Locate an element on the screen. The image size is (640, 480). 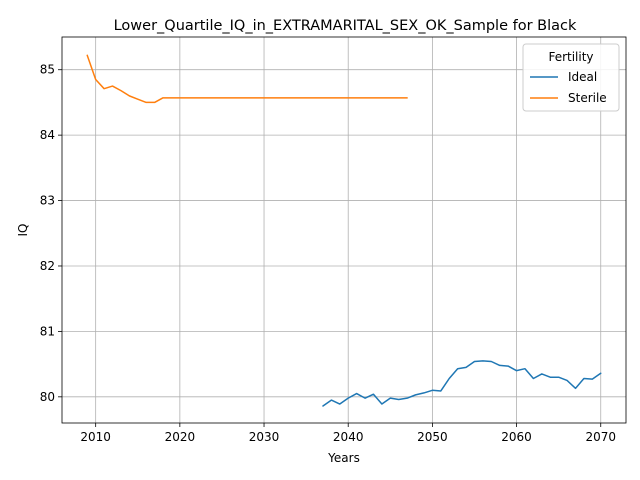
y-tick-label: 80 is located at coordinates (47, 397).